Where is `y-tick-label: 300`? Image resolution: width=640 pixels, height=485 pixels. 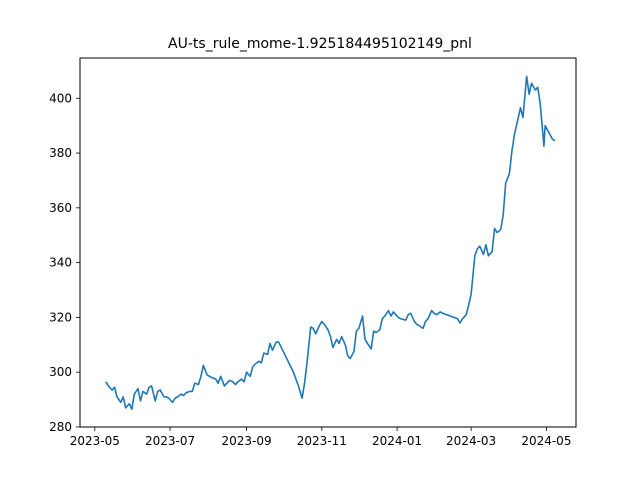 y-tick-label: 300 is located at coordinates (60, 372).